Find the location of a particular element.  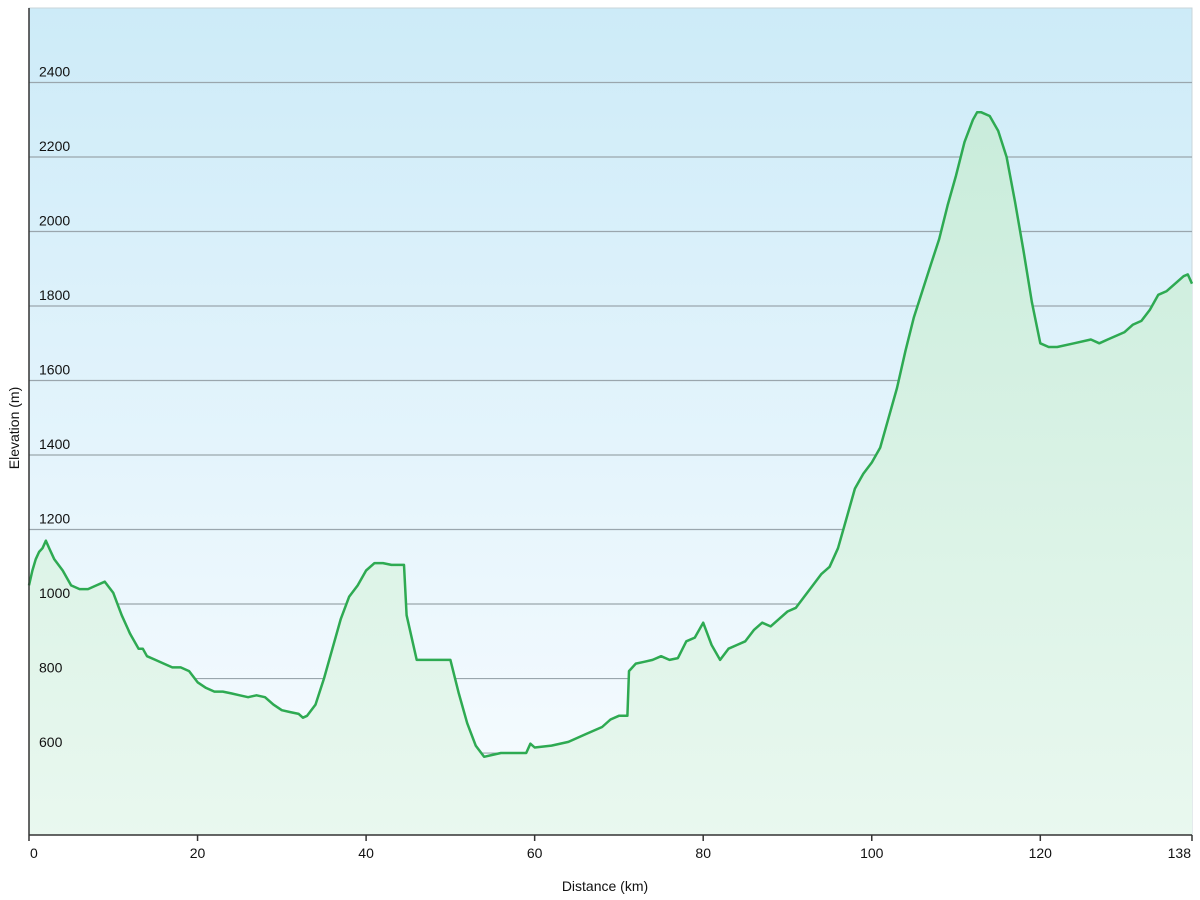

x-axis-title: Distance (km) is located at coordinates (605, 886).